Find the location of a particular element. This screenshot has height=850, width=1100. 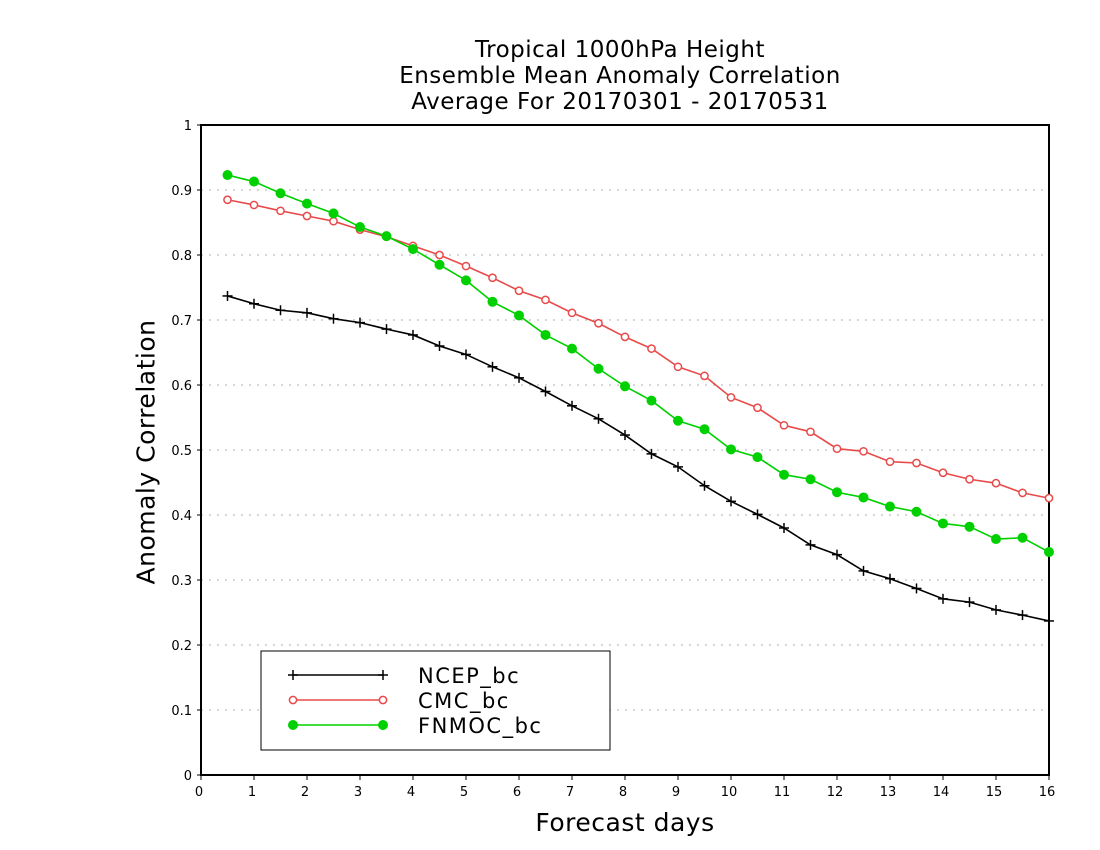

y-tick-label: 1 is located at coordinates (188, 126).